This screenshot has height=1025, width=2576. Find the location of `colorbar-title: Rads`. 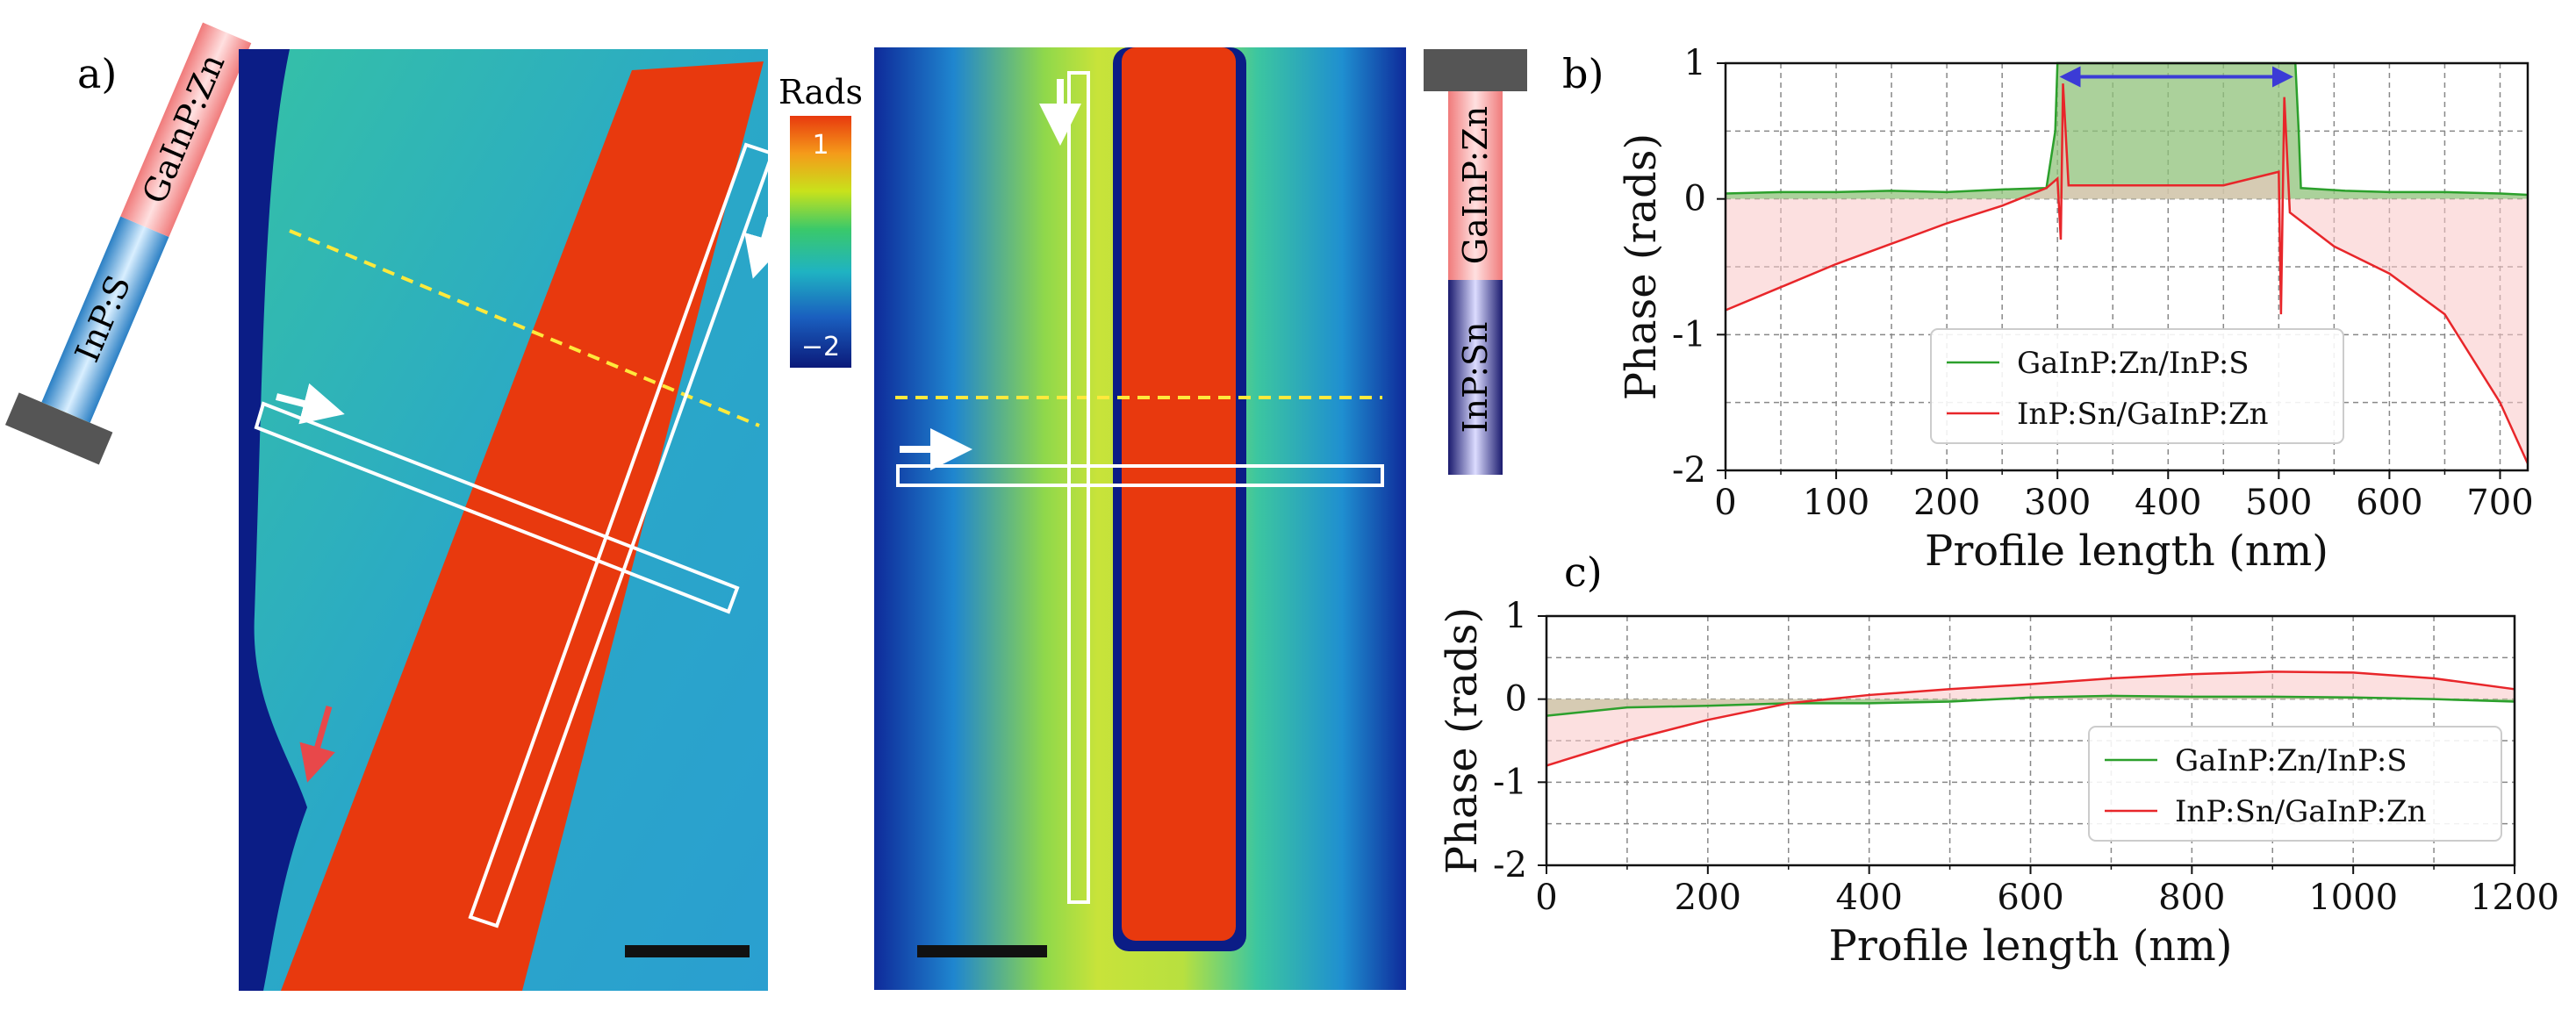

colorbar-title: Rads is located at coordinates (821, 92).